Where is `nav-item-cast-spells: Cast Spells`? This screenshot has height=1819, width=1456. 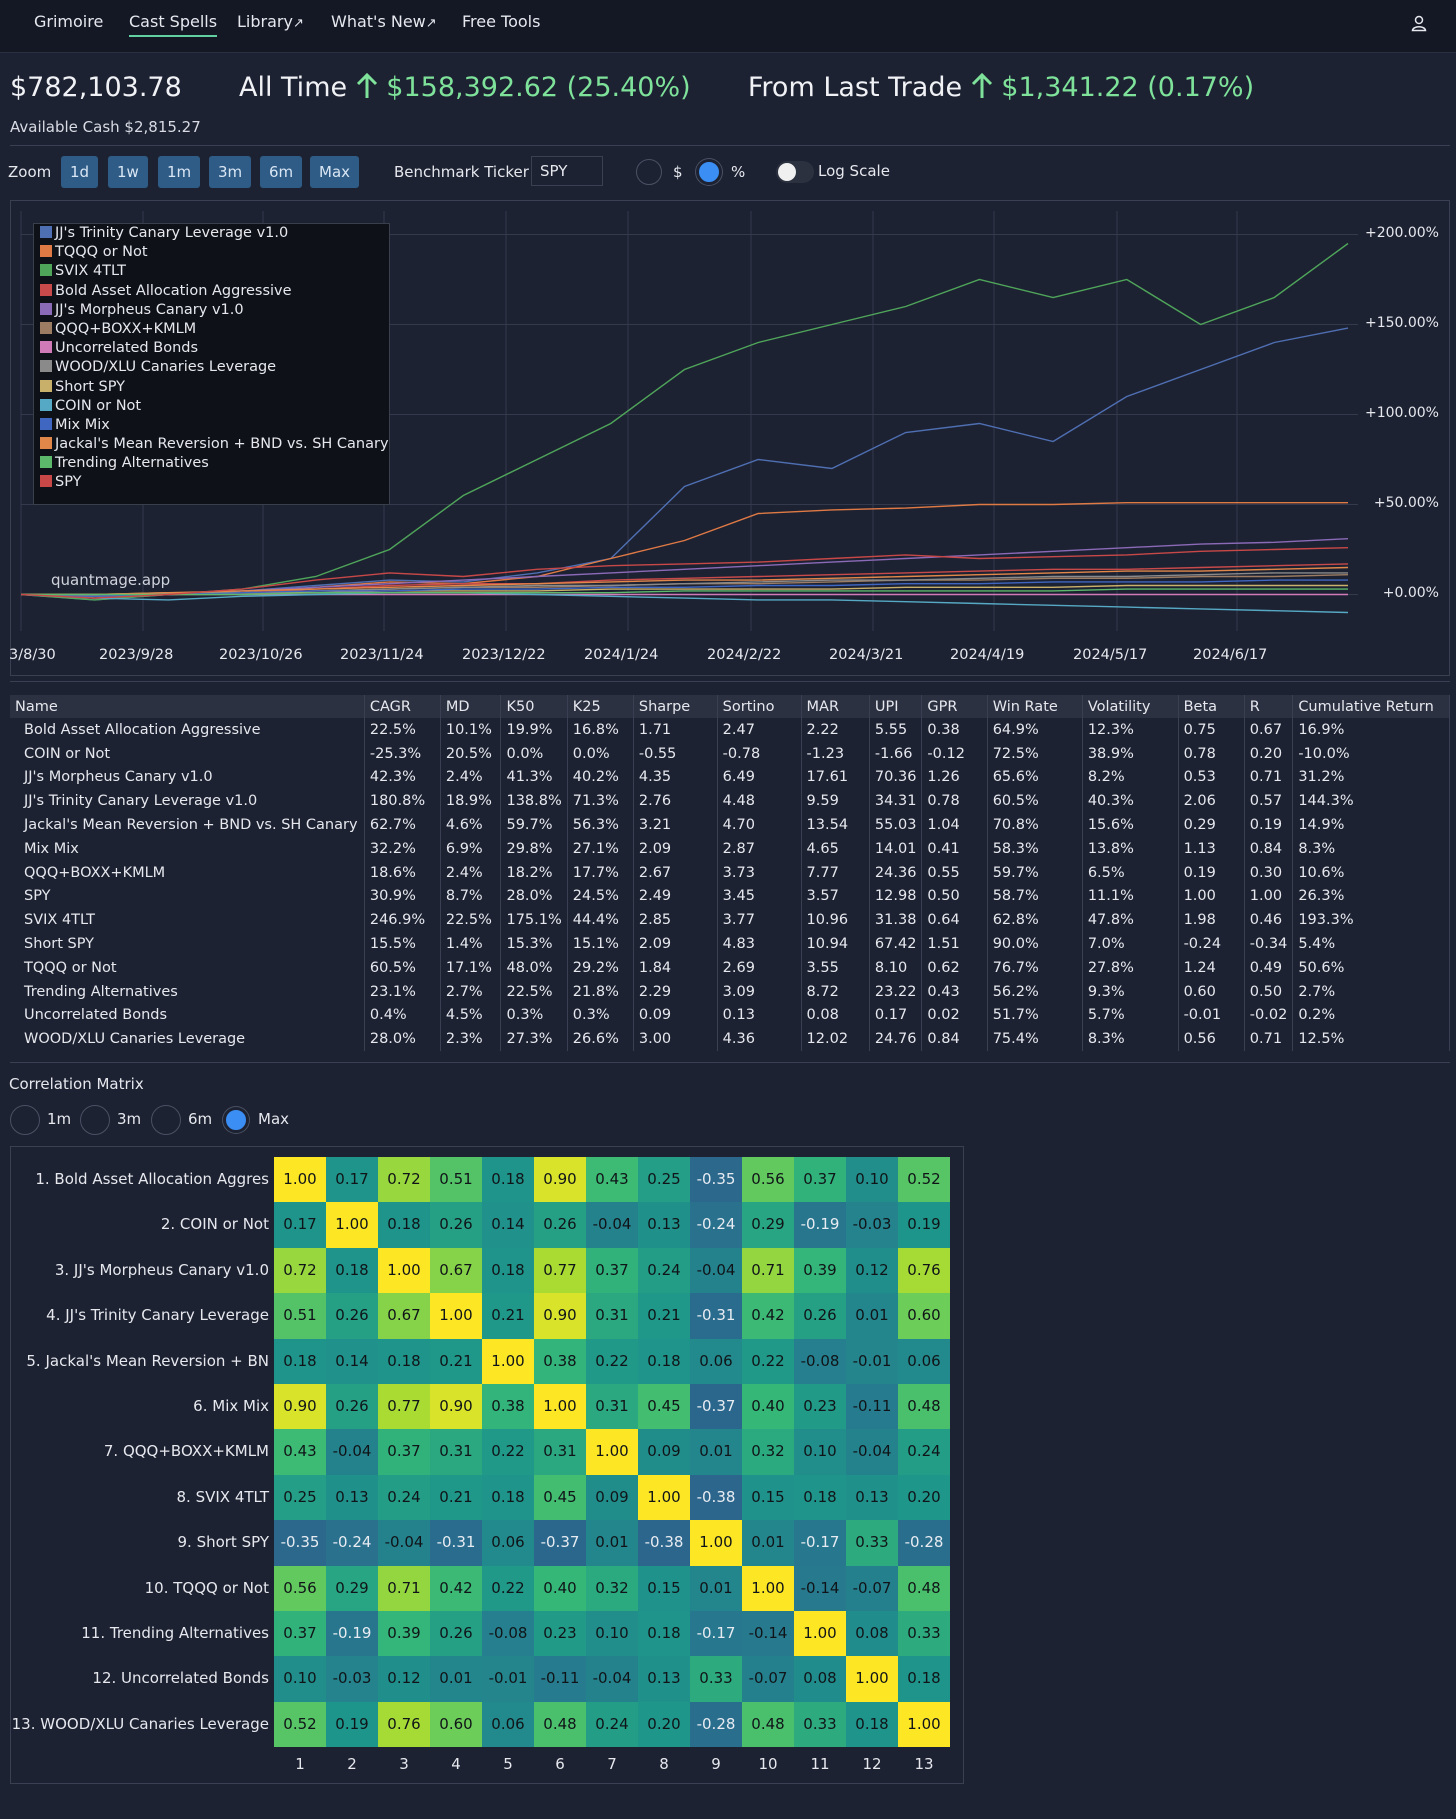
nav-item-cast-spells: Cast Spells is located at coordinates (173, 24).